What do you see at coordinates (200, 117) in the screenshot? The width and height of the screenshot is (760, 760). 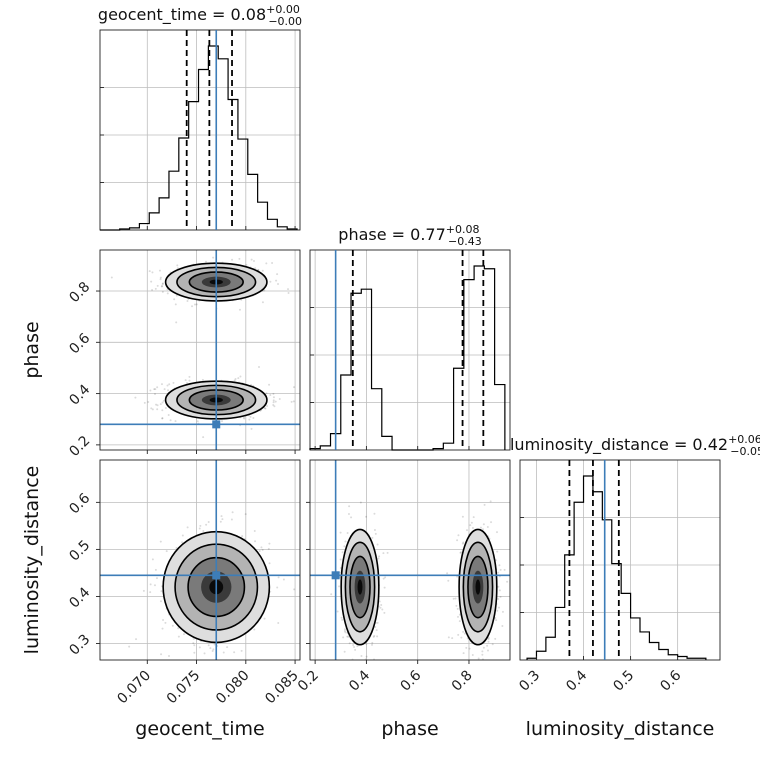 I see `hist-panel-geocent_time: geocent_time = 0.08+0.00 −0.00` at bounding box center [200, 117].